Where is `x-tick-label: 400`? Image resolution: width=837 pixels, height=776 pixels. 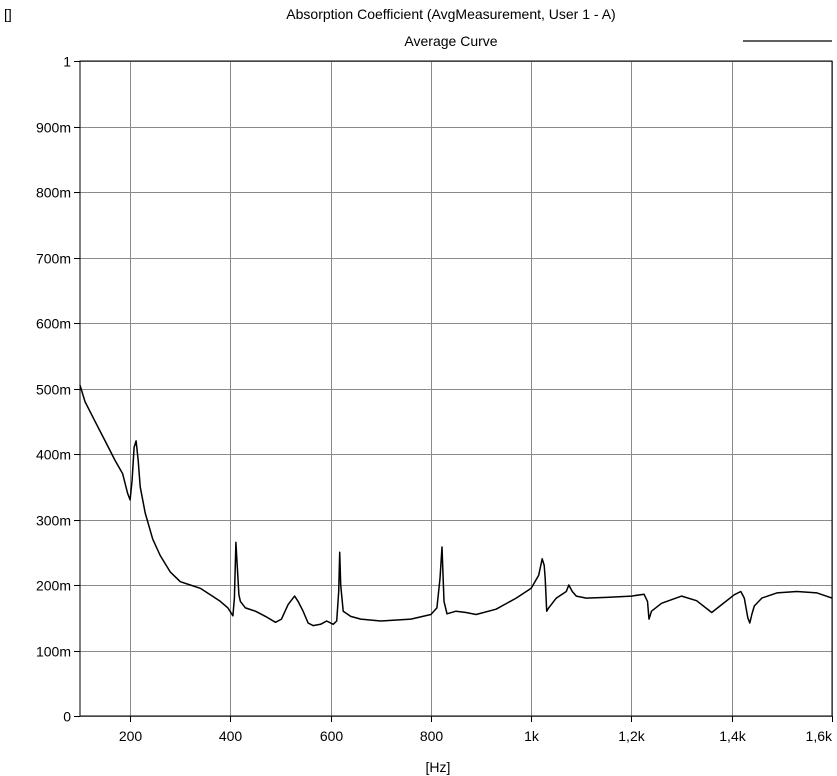
x-tick-label: 400 is located at coordinates (231, 736).